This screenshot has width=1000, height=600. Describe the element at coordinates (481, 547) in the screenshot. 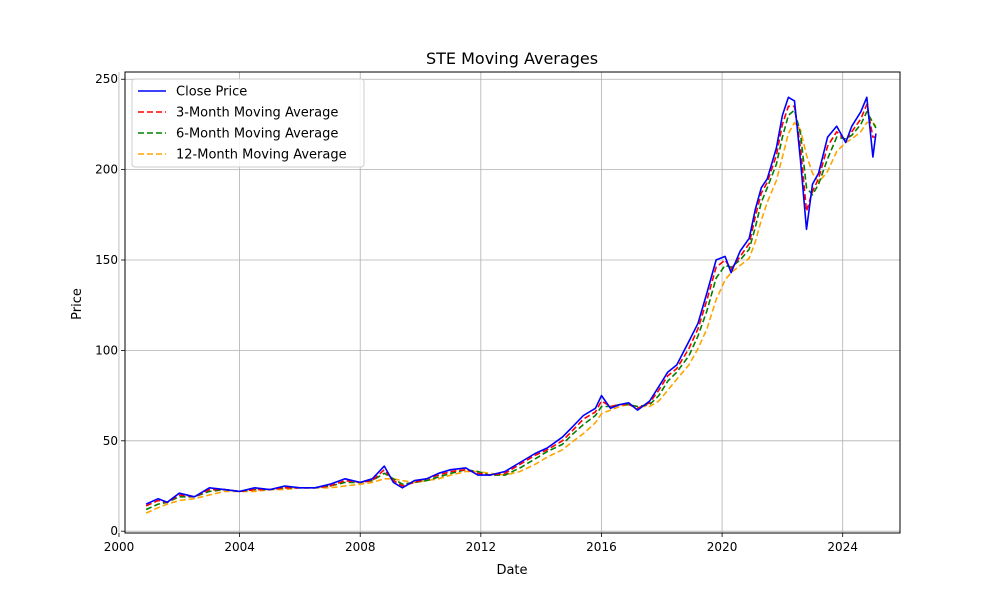

I see `x-tick-label: 2012` at that location.